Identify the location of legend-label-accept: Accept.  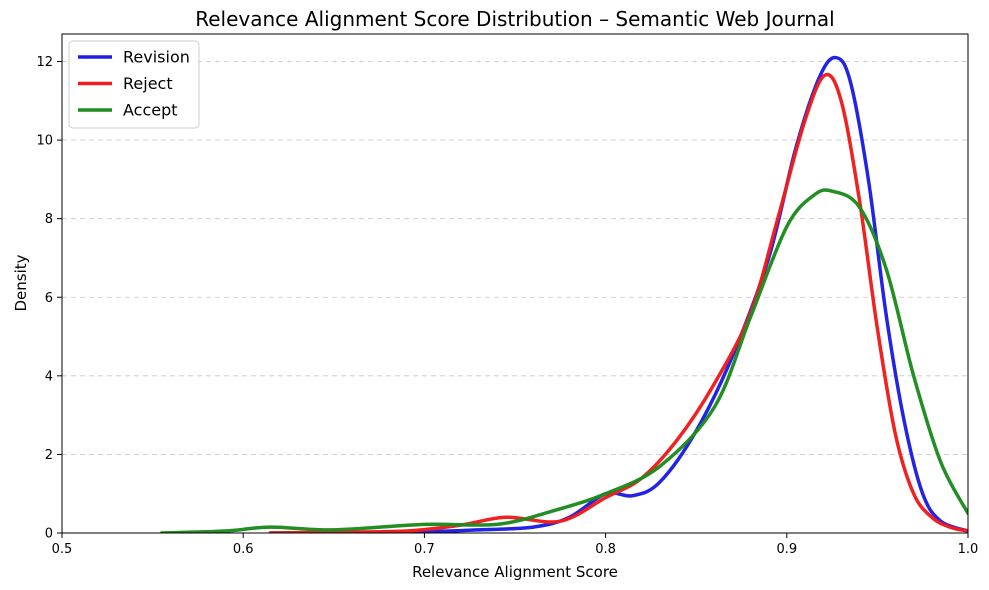
(150, 110).